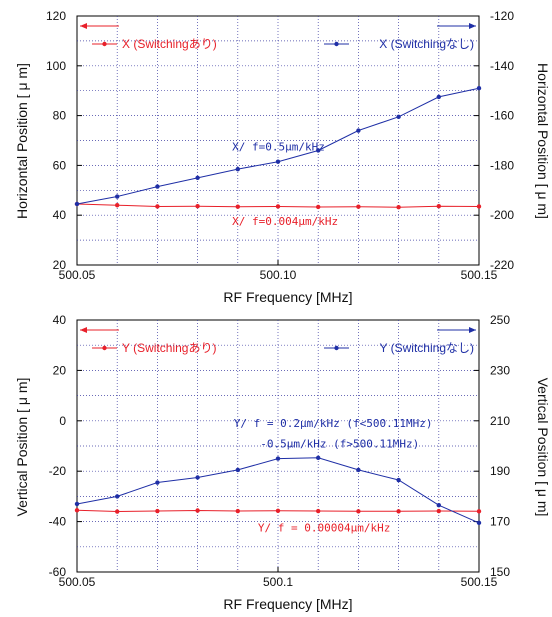 This screenshot has height=617, width=552. What do you see at coordinates (58, 572) in the screenshot?
I see `y-left-tick-label: -60` at bounding box center [58, 572].